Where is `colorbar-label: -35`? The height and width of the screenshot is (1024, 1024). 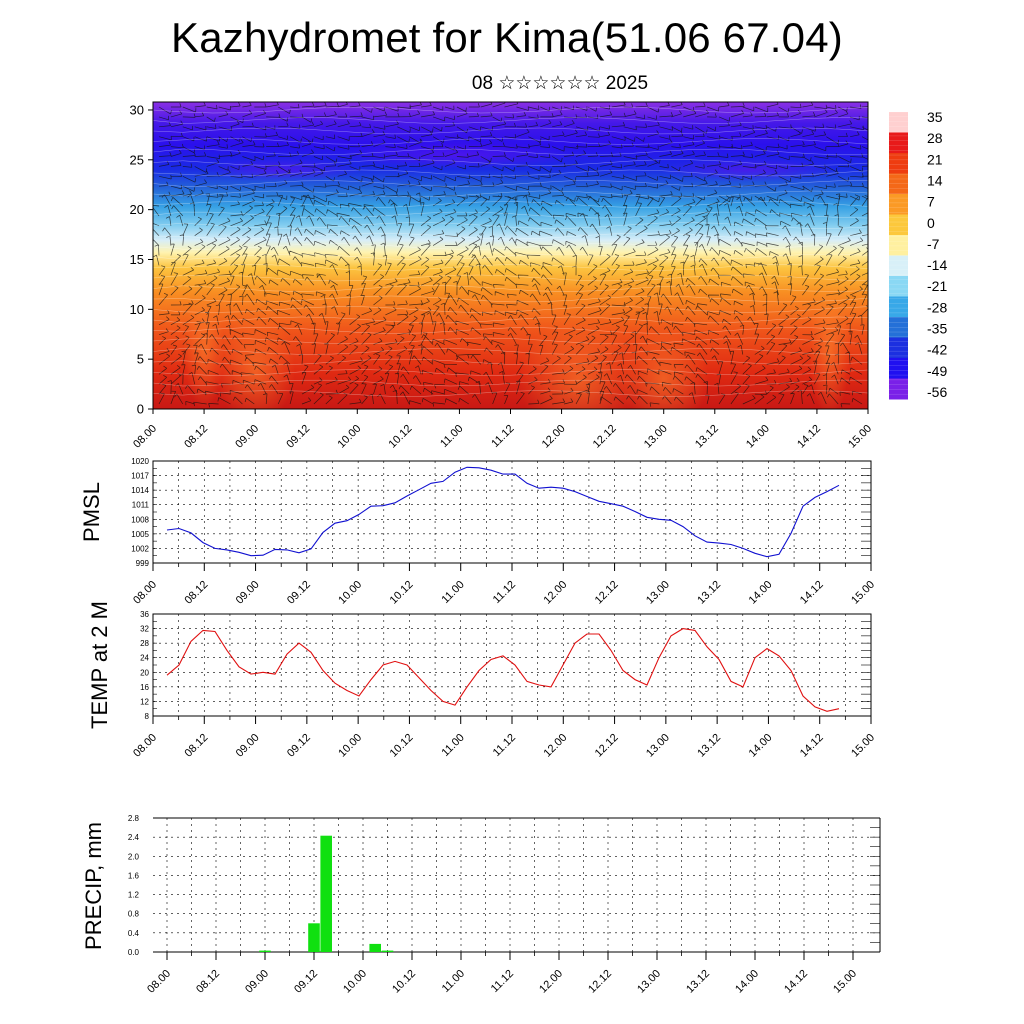 colorbar-label: -35 is located at coordinates (937, 329).